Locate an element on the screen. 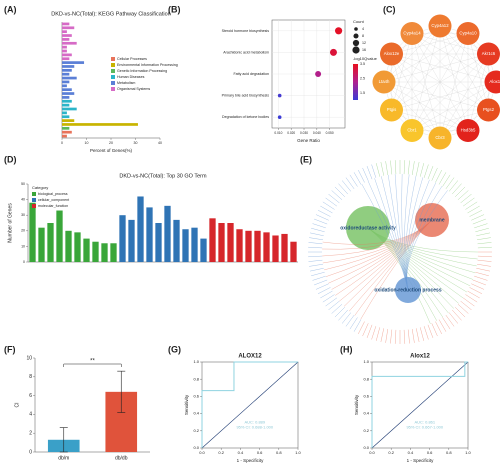 The image size is (500, 470). panel-label: (A) is located at coordinates (10, 9).